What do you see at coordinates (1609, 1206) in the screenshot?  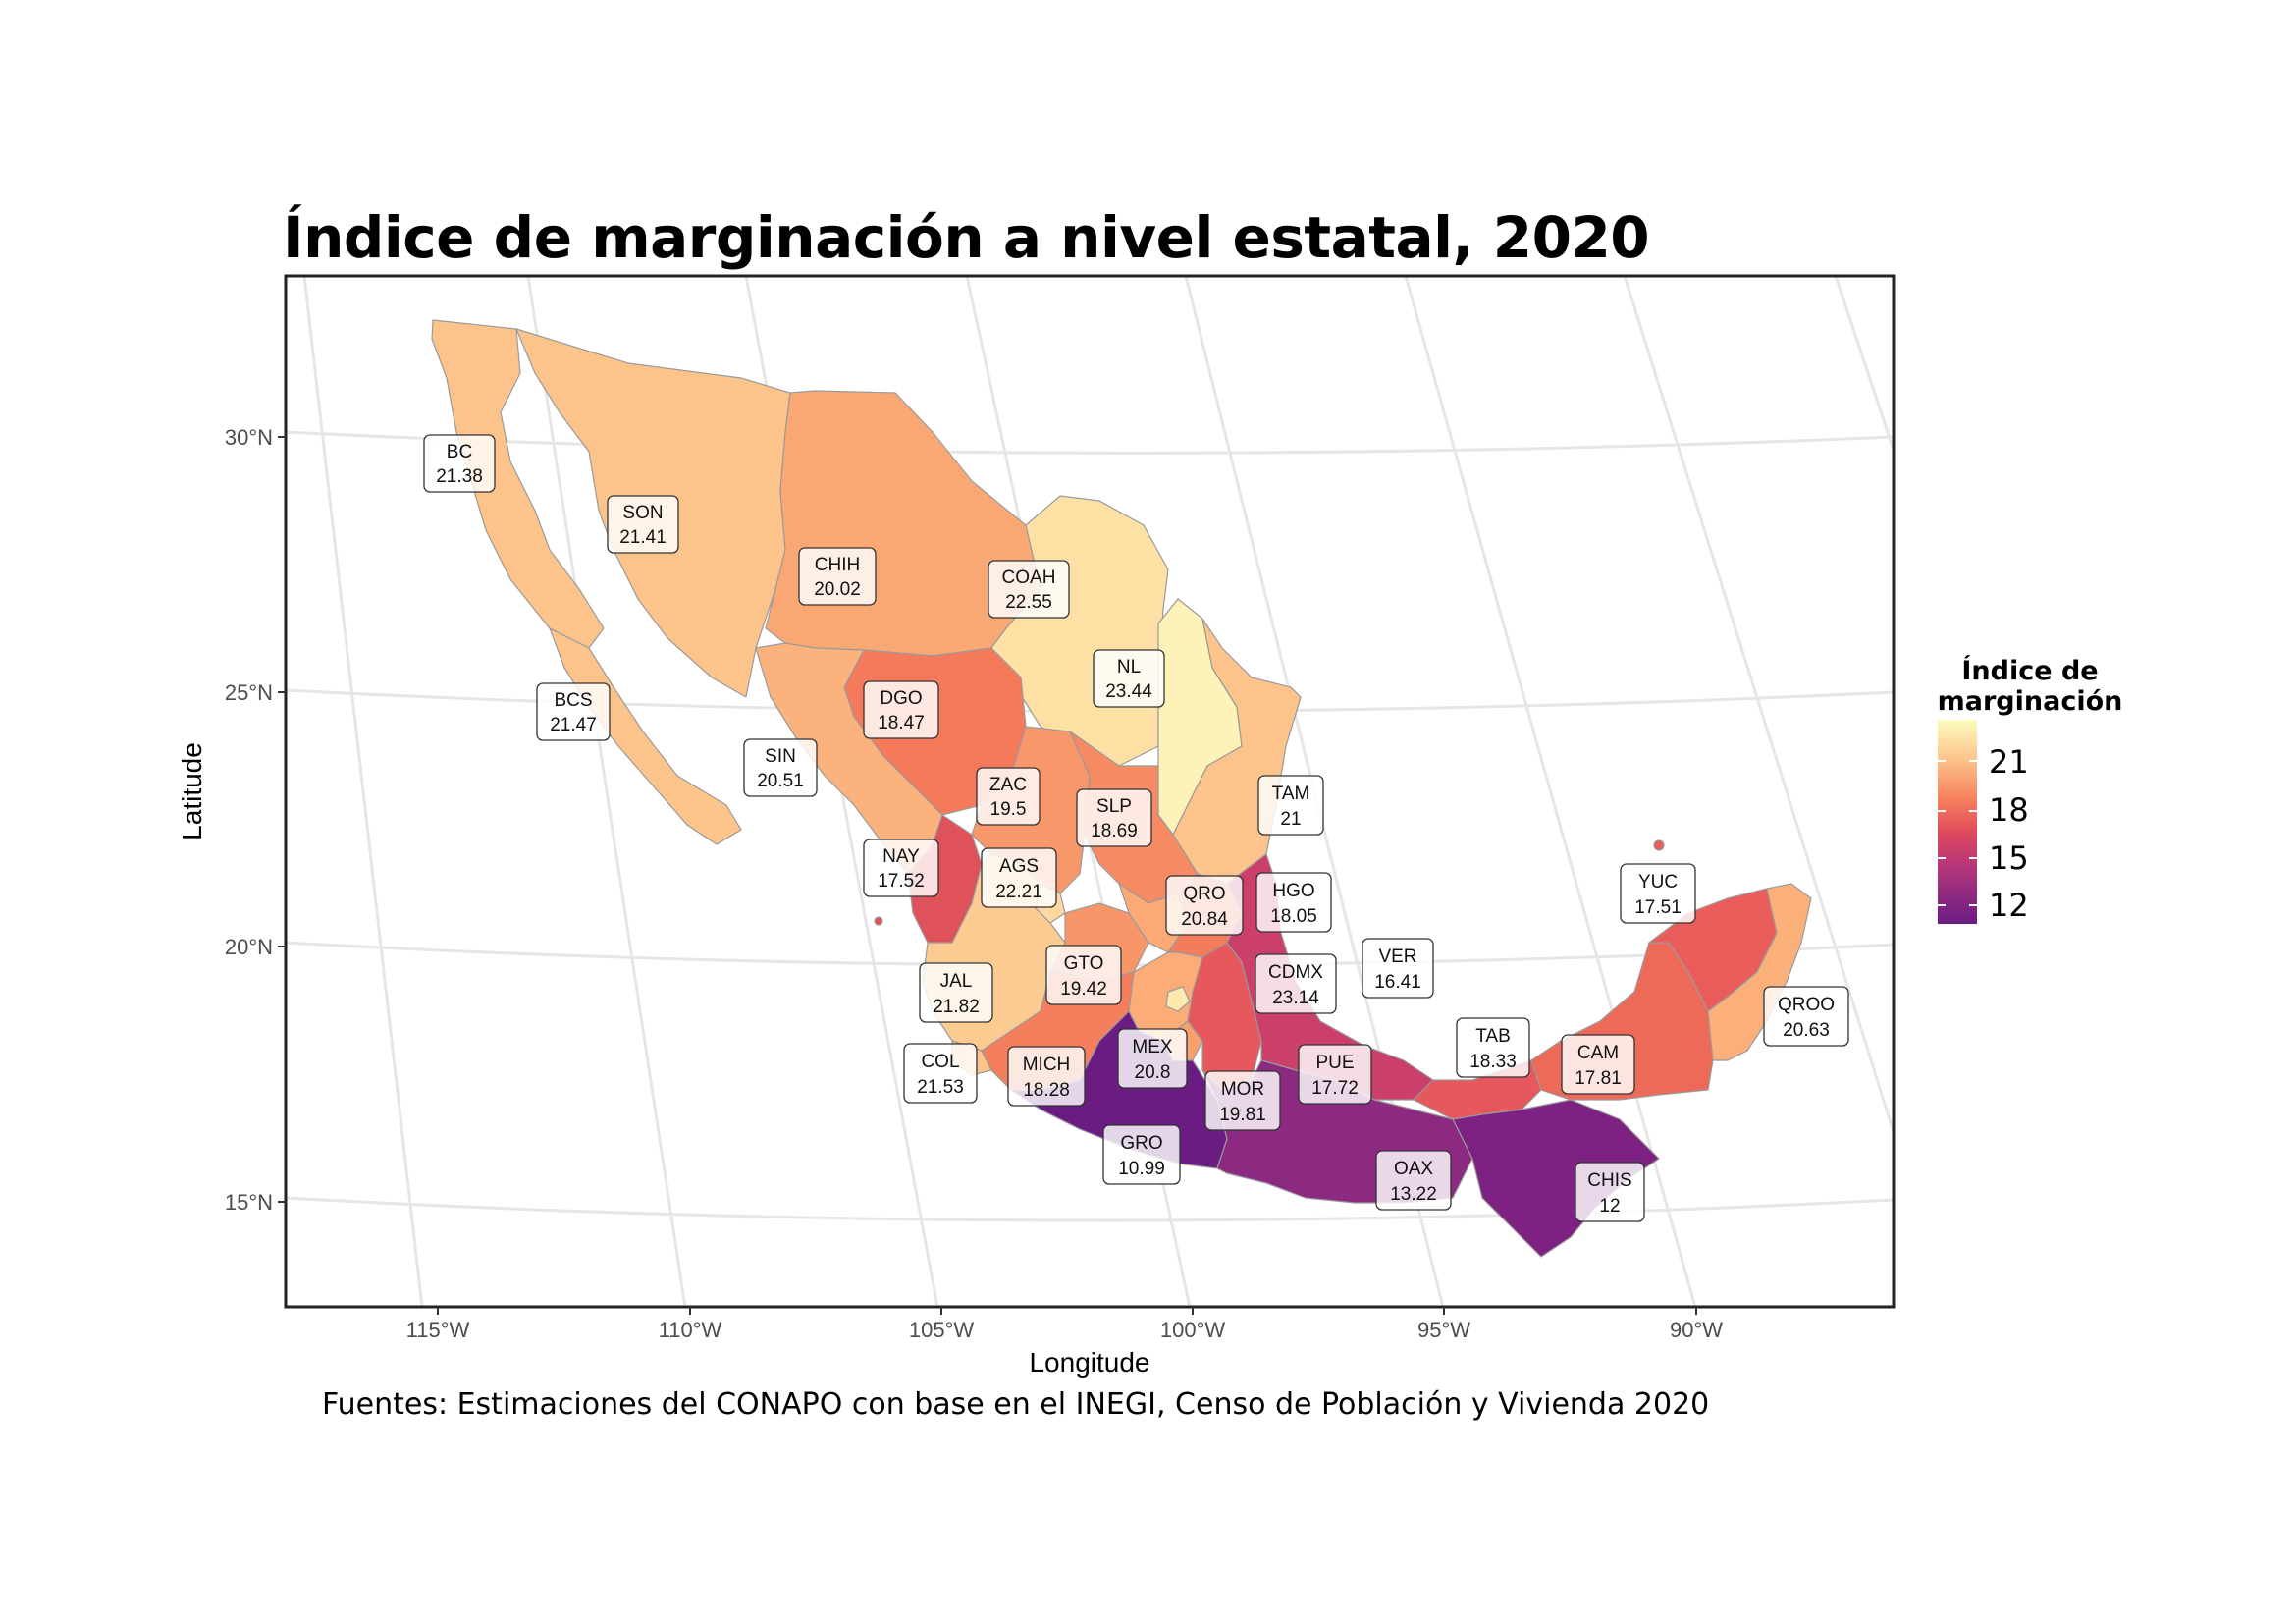 I see `label-value: 12` at bounding box center [1609, 1206].